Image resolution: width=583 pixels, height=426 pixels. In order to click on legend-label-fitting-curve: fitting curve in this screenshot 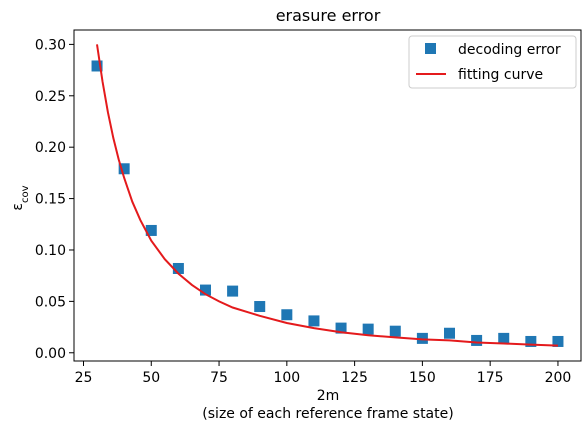, I will do `click(500, 75)`.